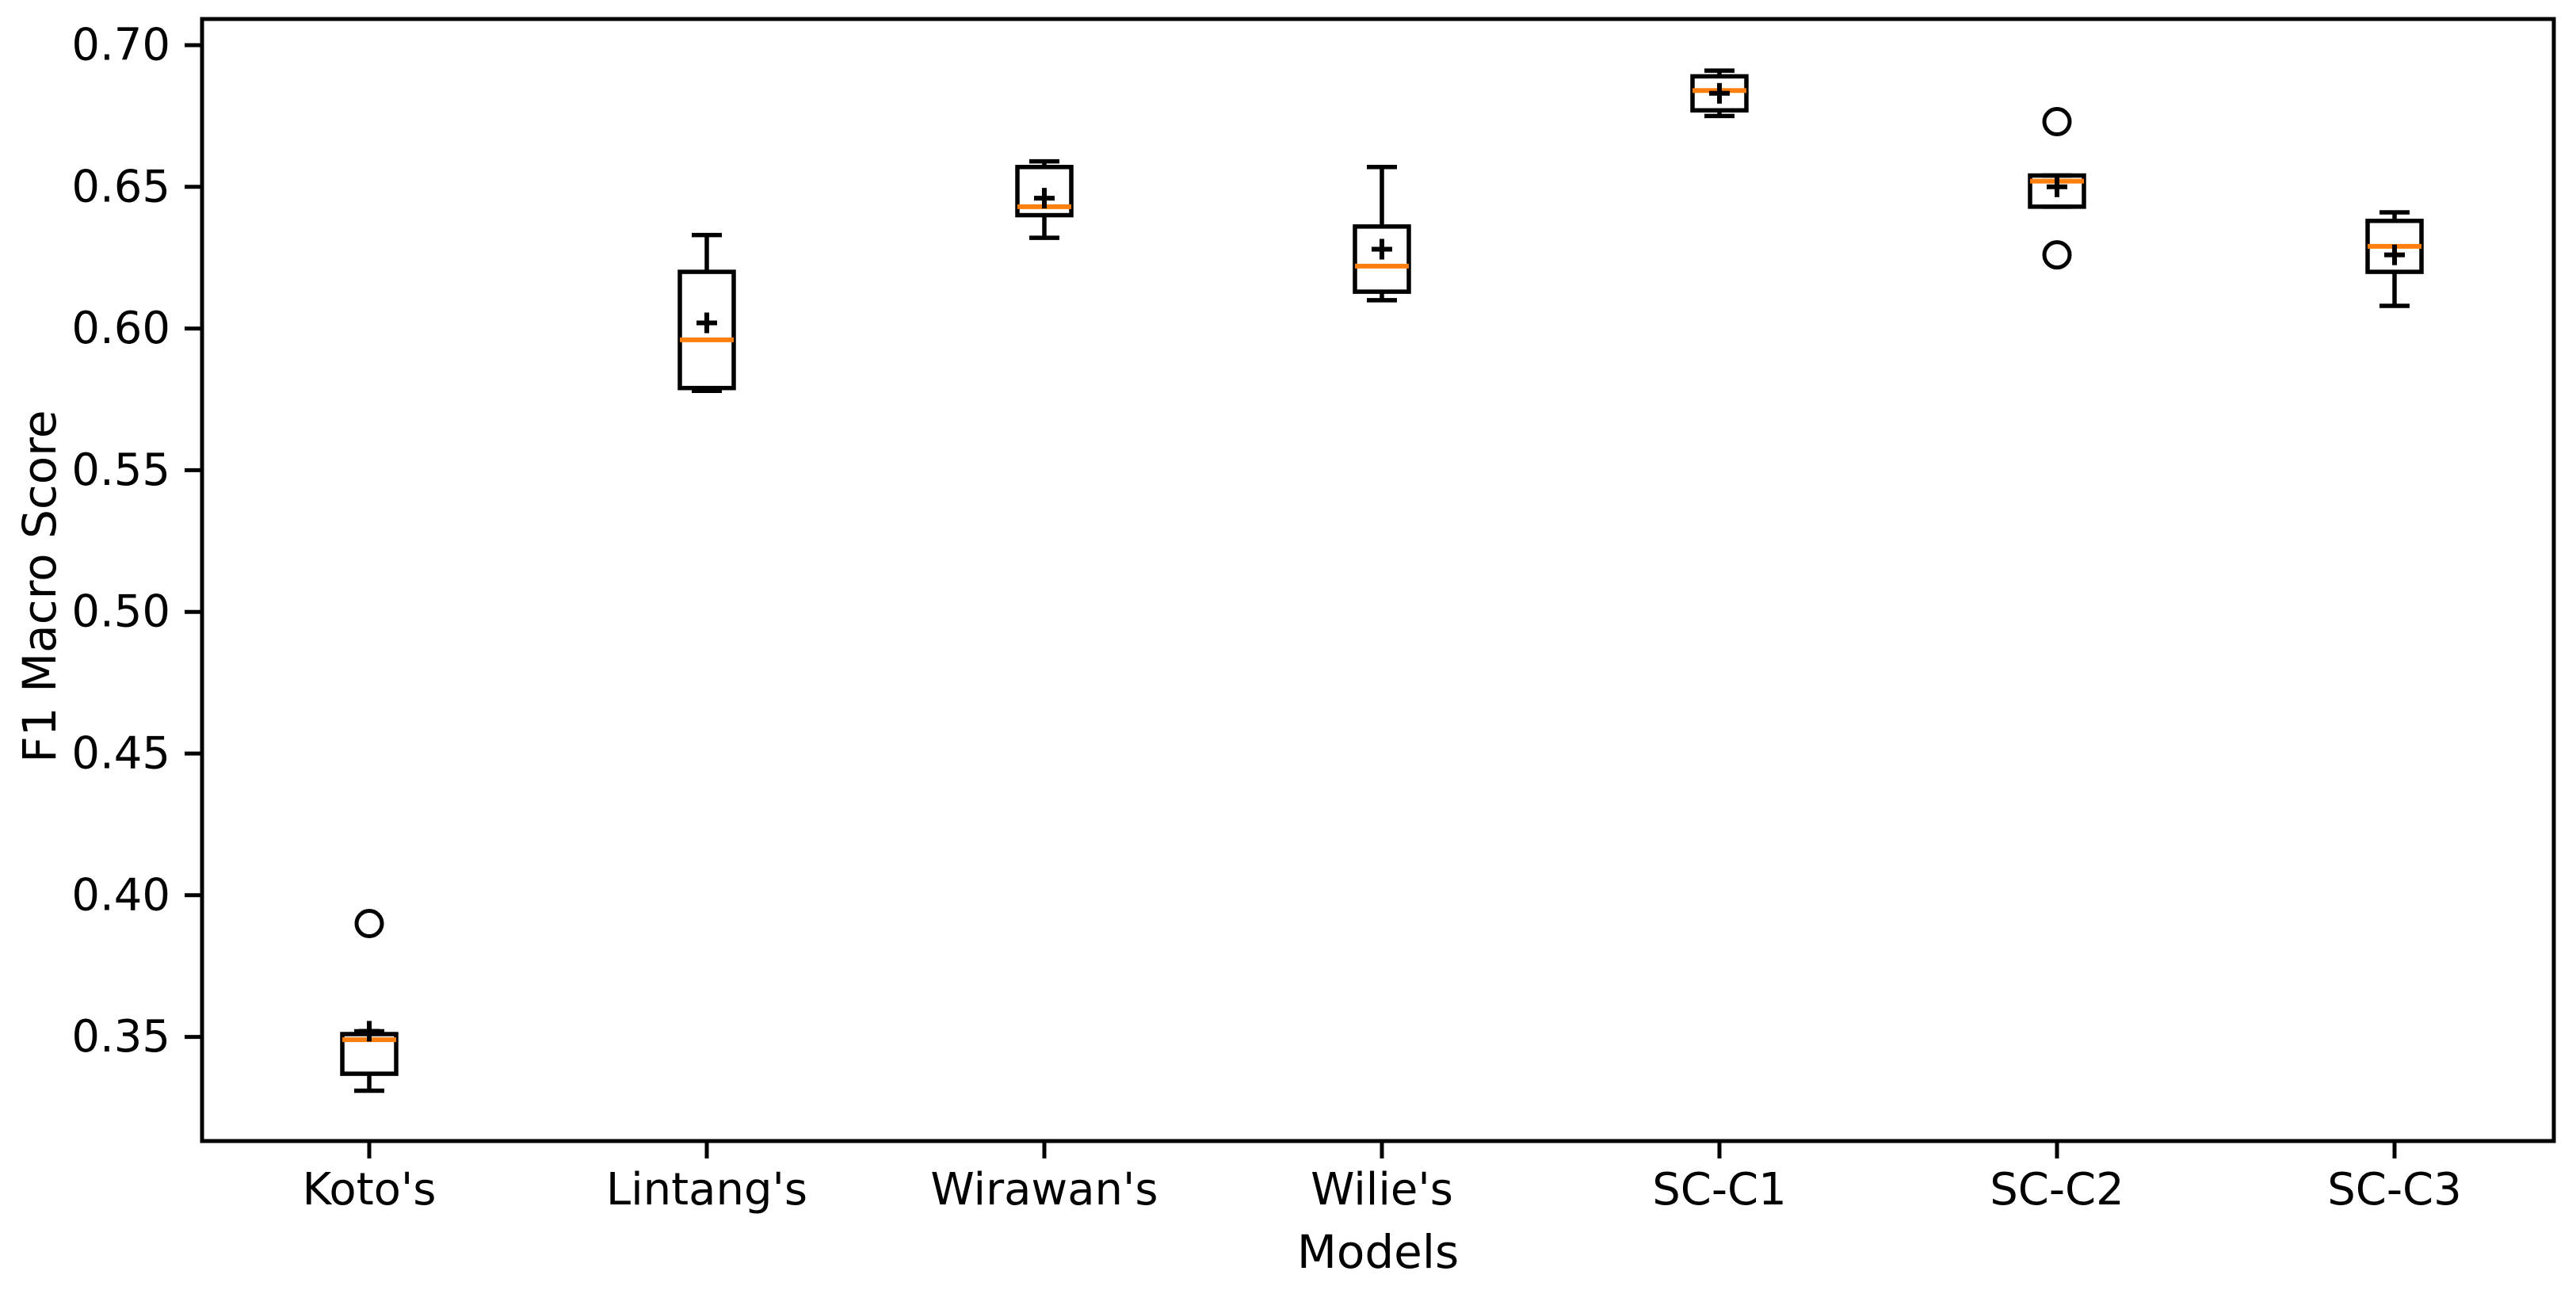 Image resolution: width=2576 pixels, height=1290 pixels. I want to click on y-tick-label: 0.70, so click(120, 46).